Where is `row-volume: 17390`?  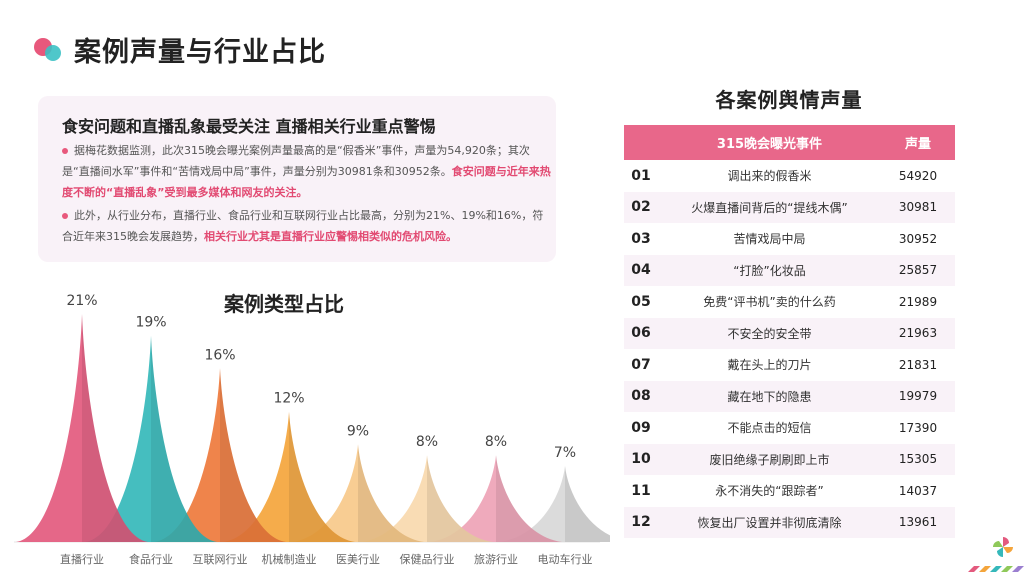 row-volume: 17390 is located at coordinates (918, 428).